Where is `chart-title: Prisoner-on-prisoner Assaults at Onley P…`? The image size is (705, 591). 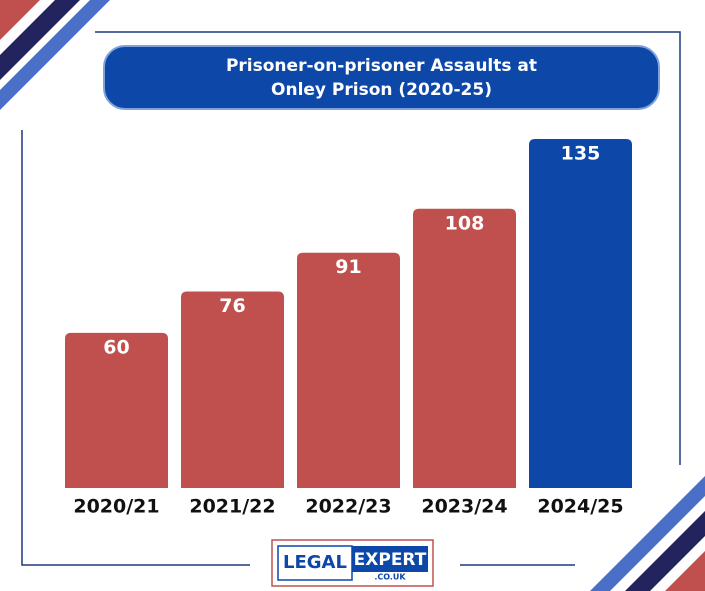
chart-title: Prisoner-on-prisoner Assaults at Onley P… is located at coordinates (381, 77).